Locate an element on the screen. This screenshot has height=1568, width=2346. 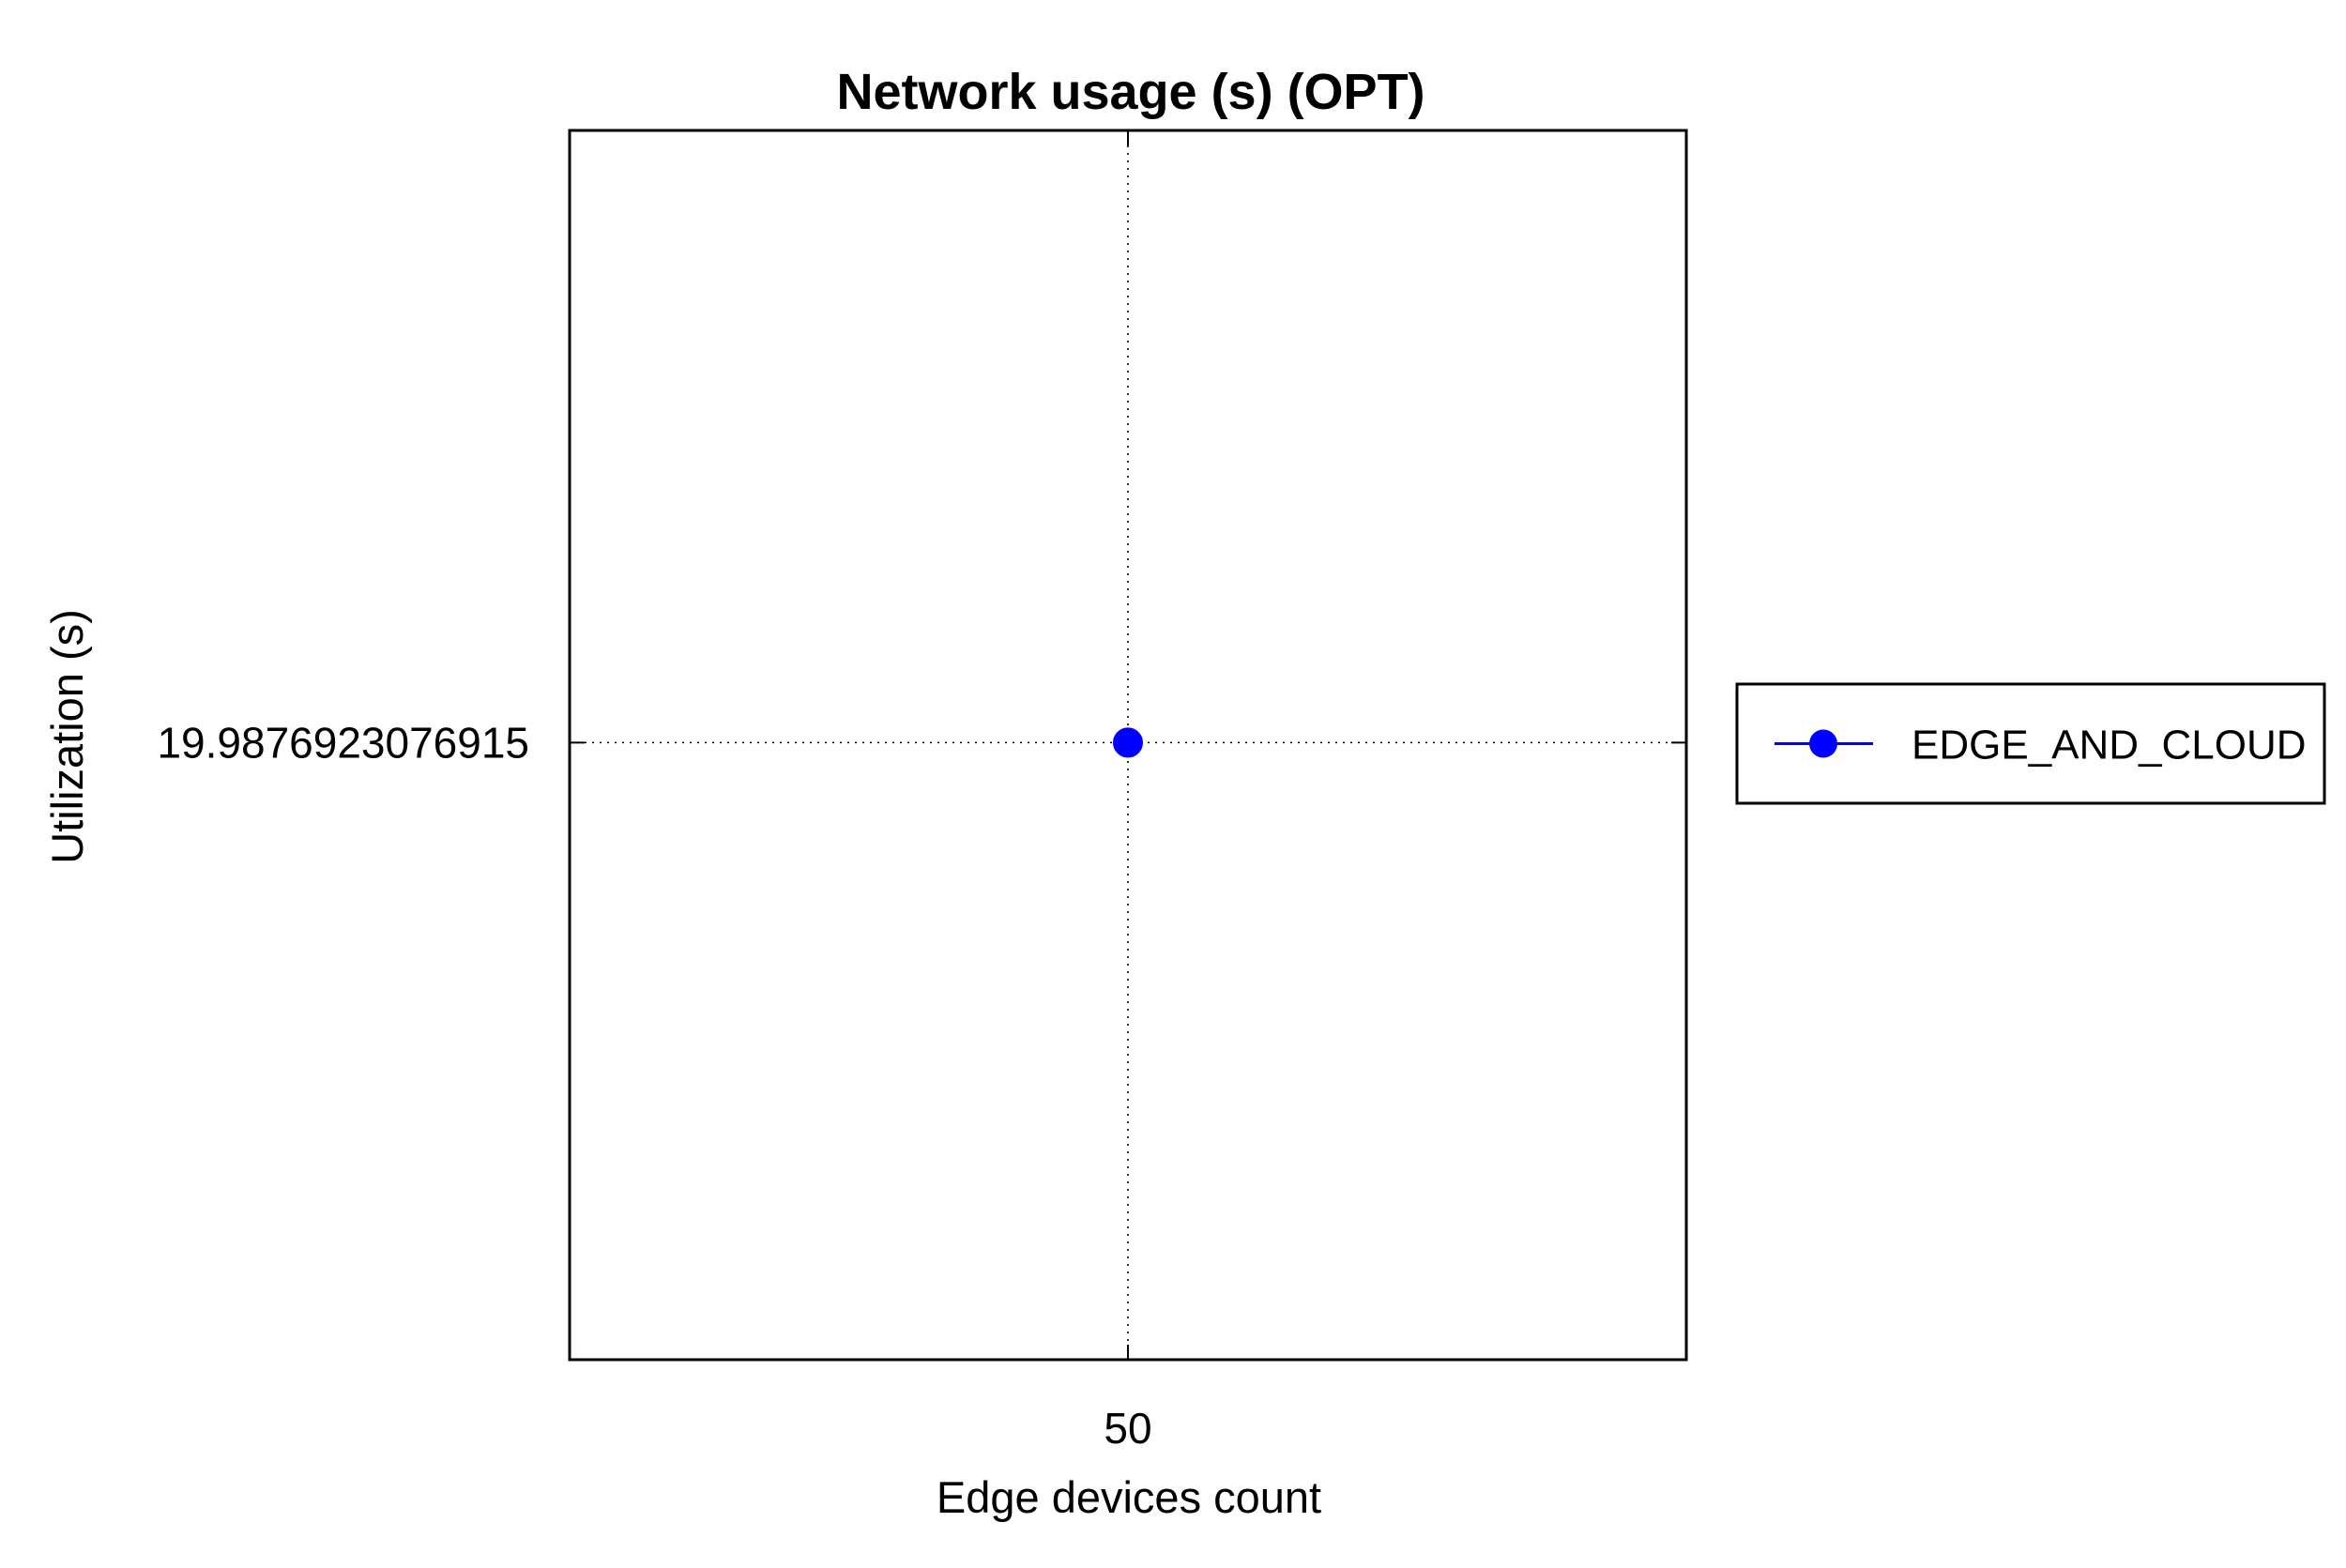
x-axis-label: Edge devices count is located at coordinates (1129, 1497).